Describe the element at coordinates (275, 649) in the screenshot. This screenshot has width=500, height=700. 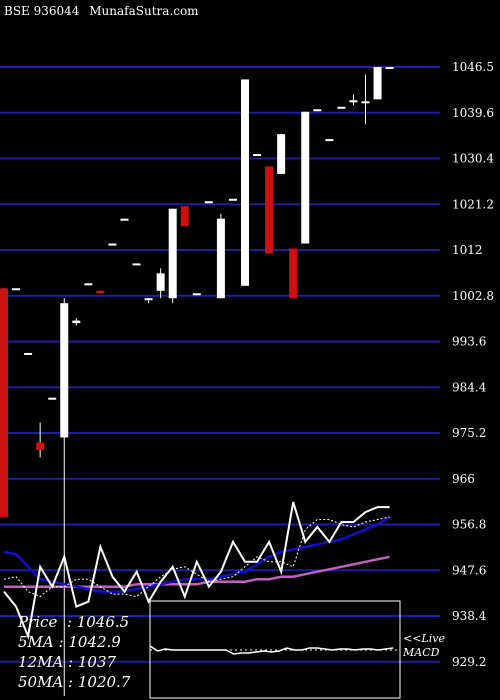
I see `macd-panel` at that location.